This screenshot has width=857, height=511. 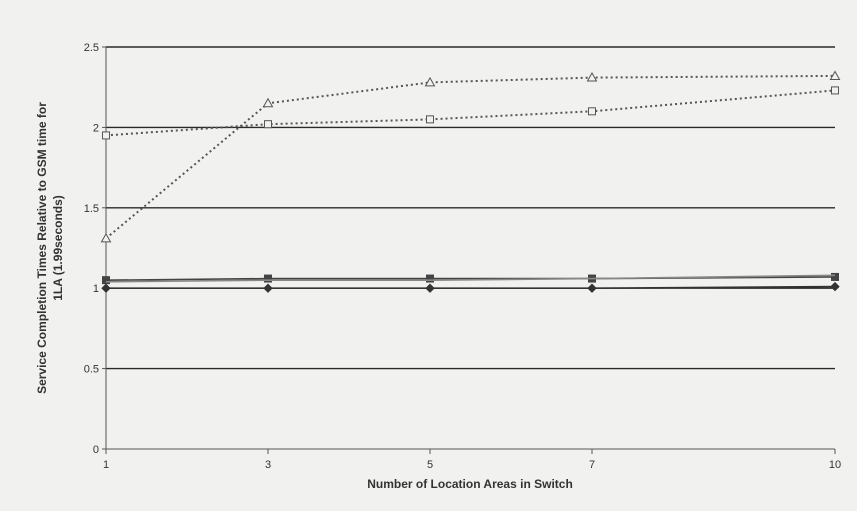 What do you see at coordinates (96, 289) in the screenshot?
I see `y-tick-label-2: 1` at bounding box center [96, 289].